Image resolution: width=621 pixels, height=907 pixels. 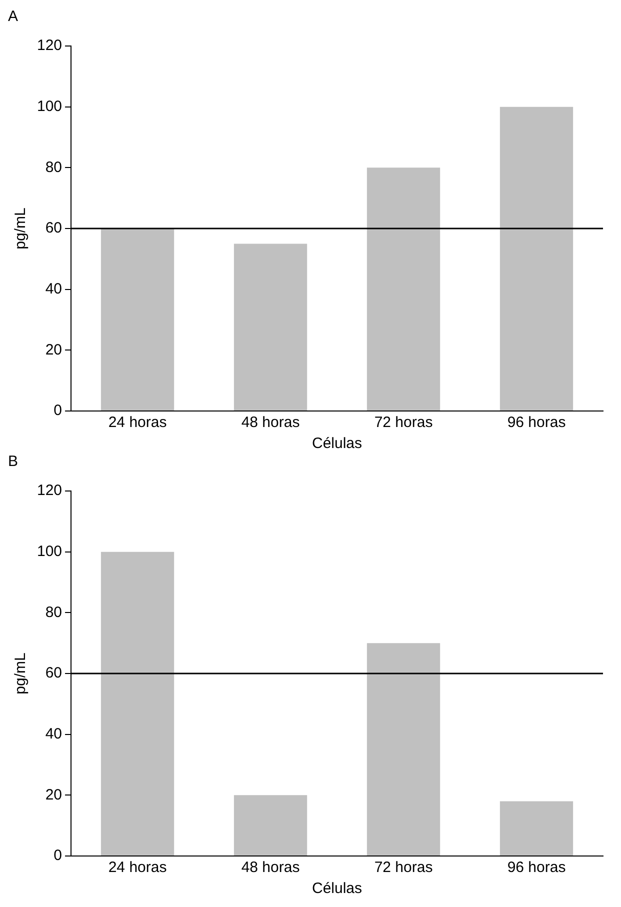 I want to click on chart-title: B, so click(x=13, y=461).